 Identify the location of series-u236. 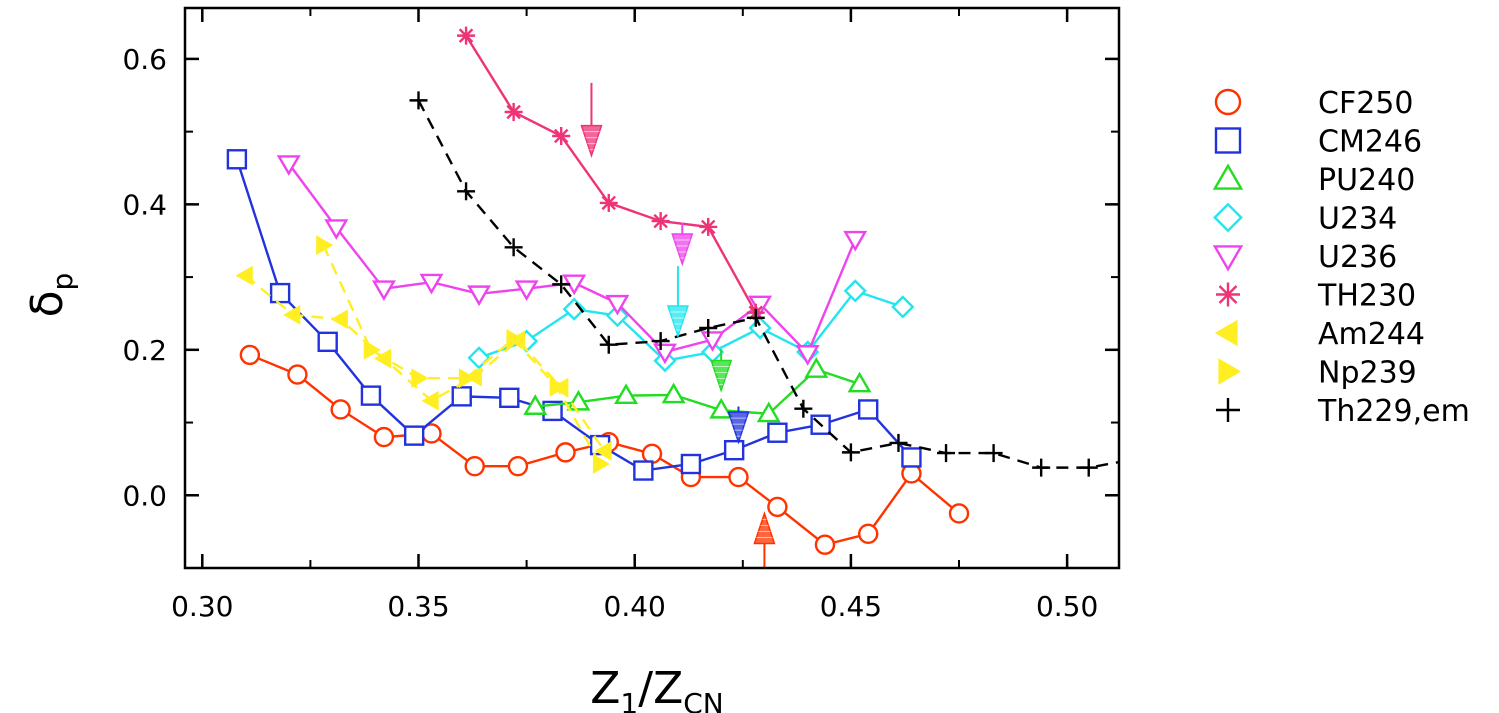
(572, 260).